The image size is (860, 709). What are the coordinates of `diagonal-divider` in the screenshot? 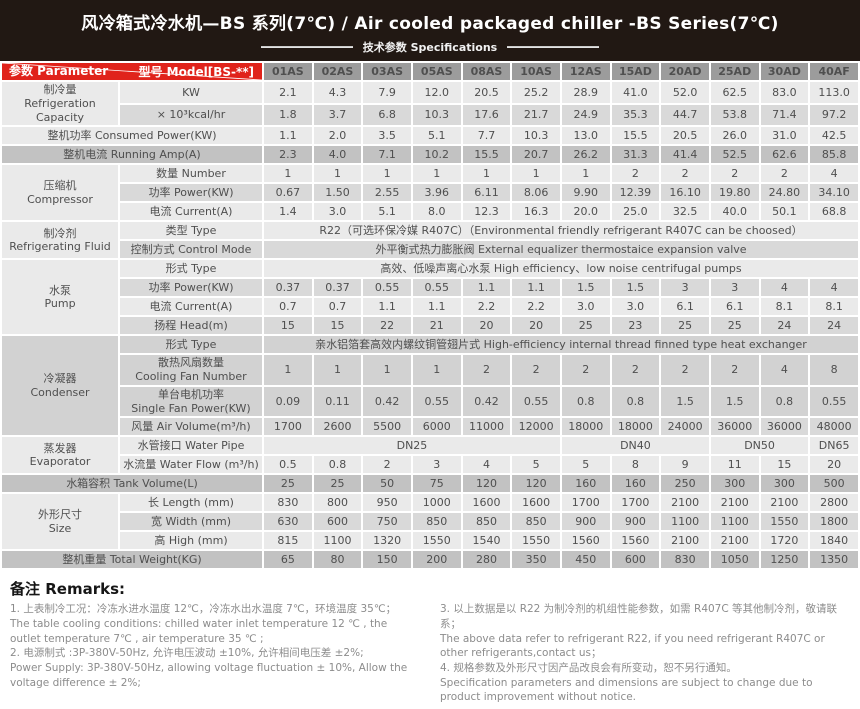 It's located at (132, 71).